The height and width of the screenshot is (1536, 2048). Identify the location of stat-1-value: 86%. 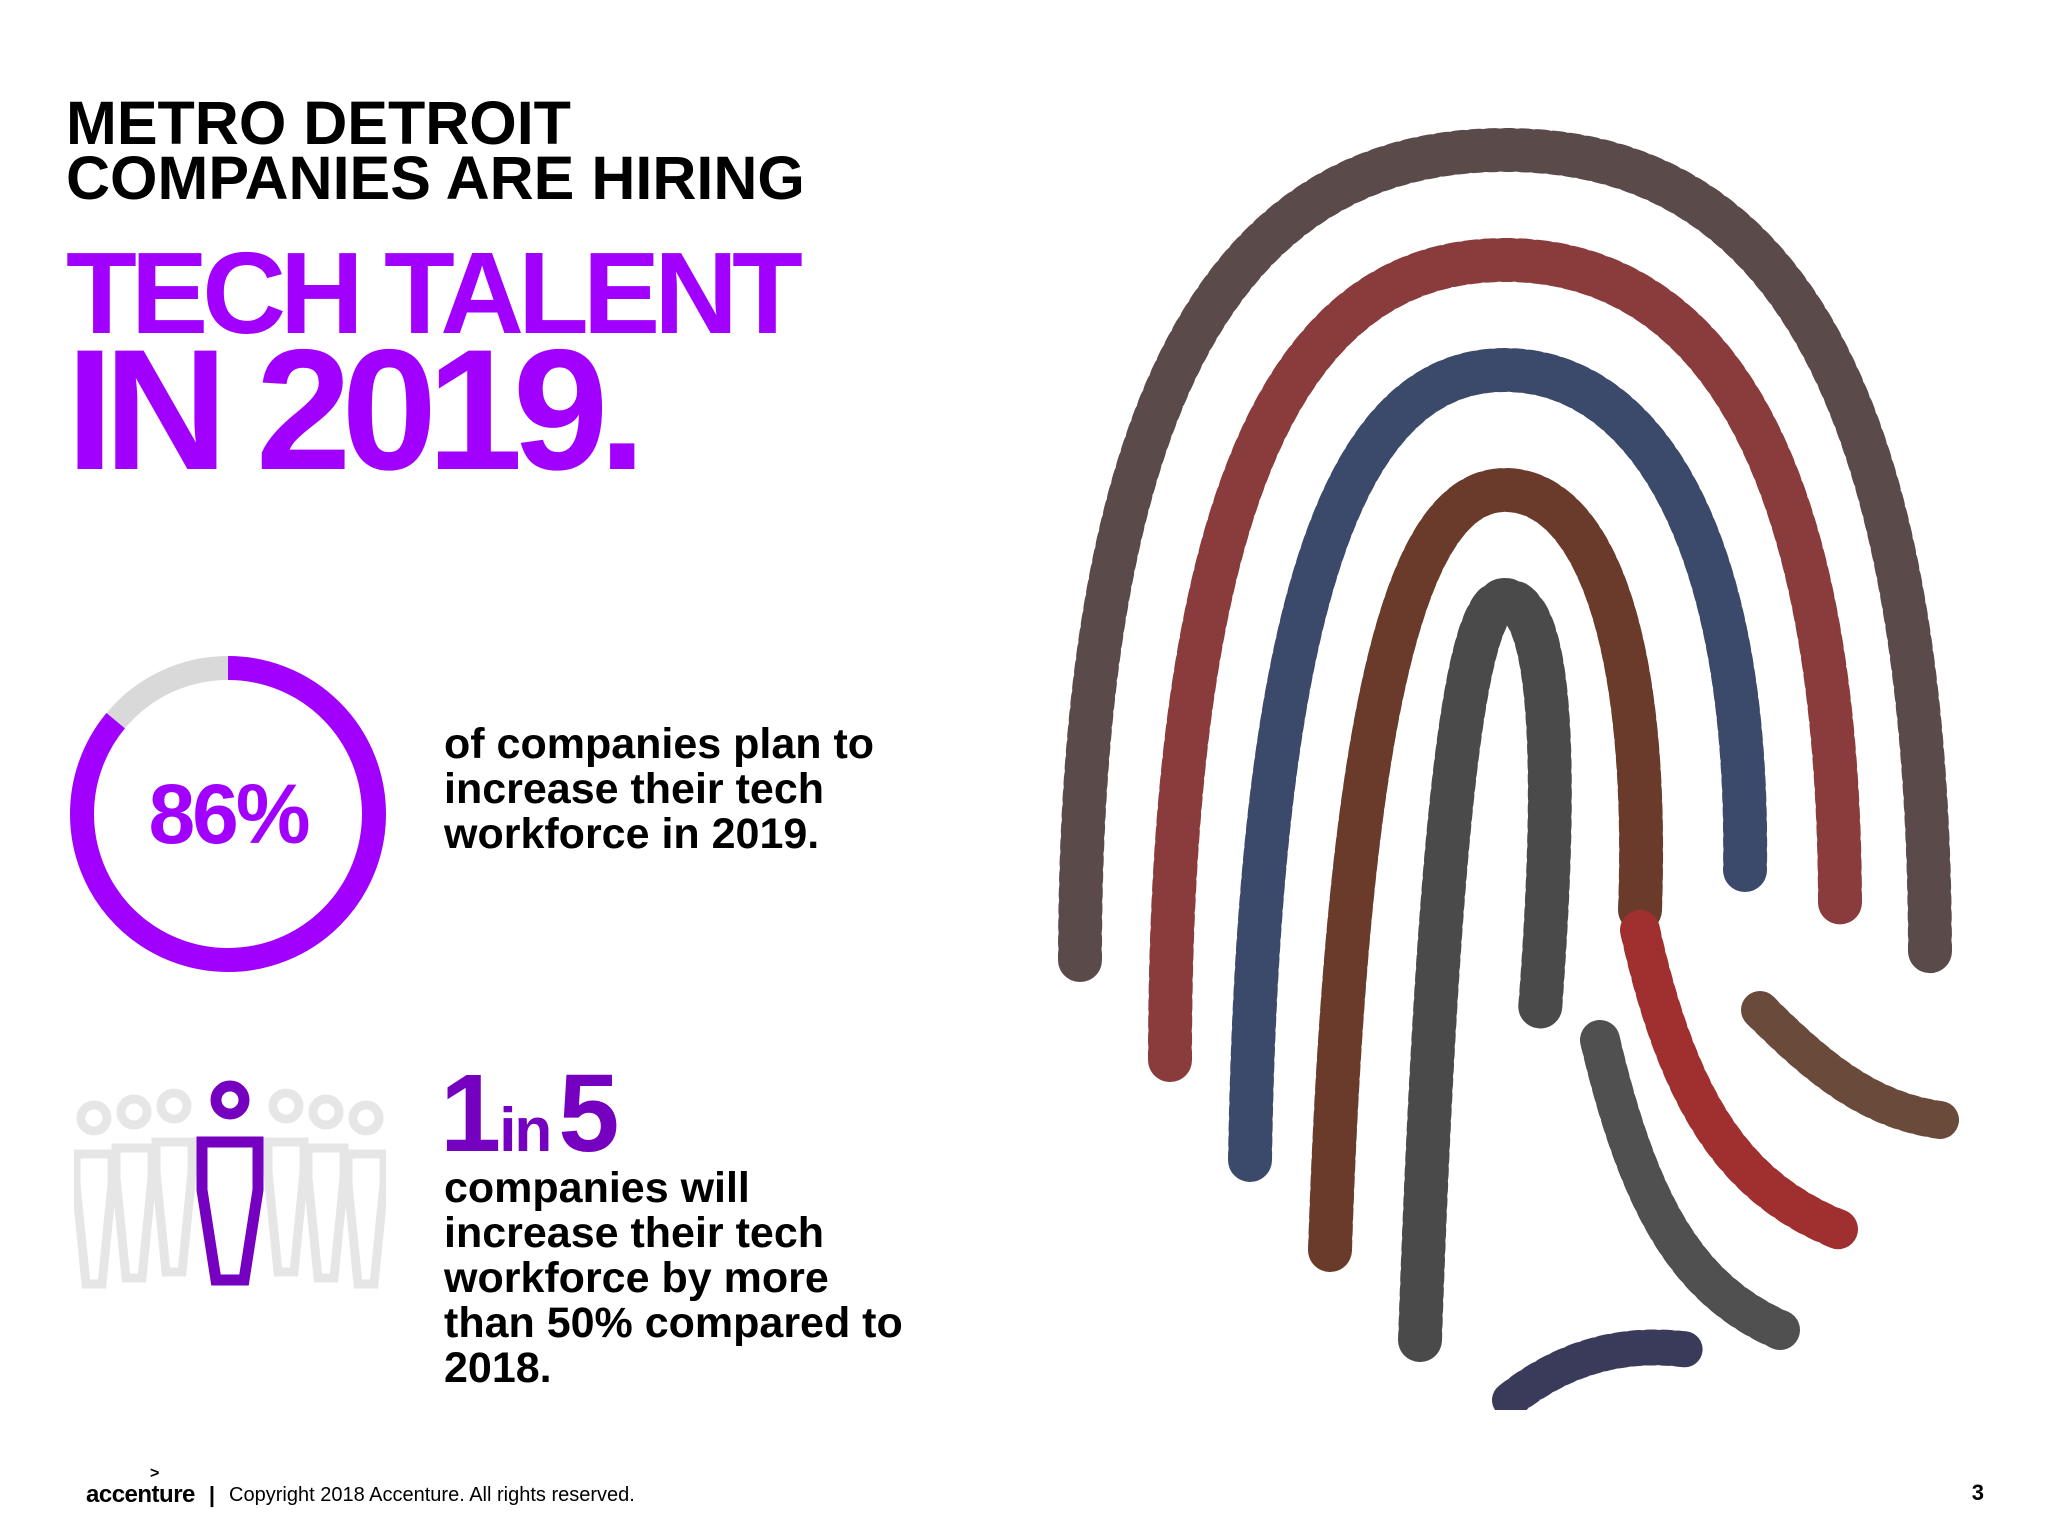
(229, 813).